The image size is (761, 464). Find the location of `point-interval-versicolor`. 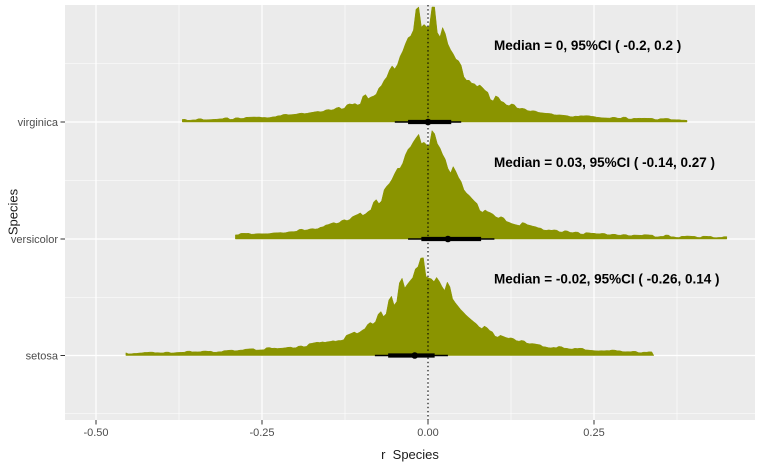

point-interval-versicolor is located at coordinates (451, 239).